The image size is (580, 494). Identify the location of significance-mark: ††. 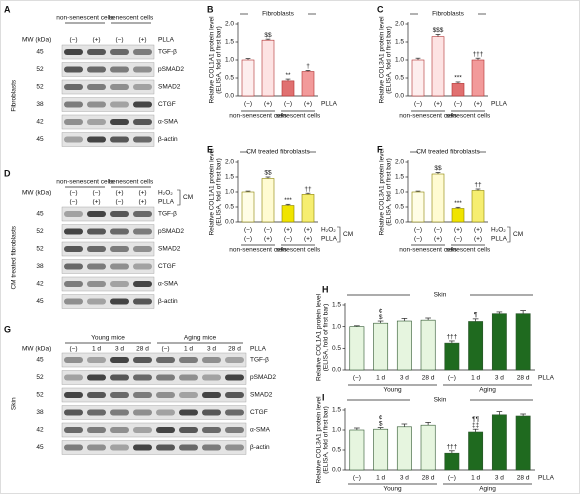
(478, 185).